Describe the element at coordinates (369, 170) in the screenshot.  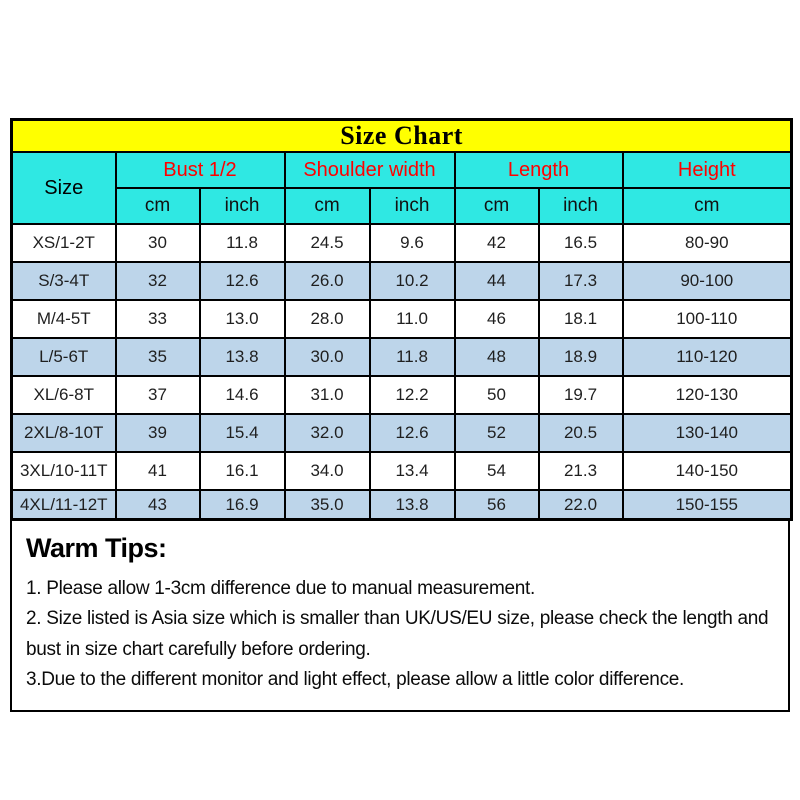
I see `header-shoulder-width: Shoulder width` at that location.